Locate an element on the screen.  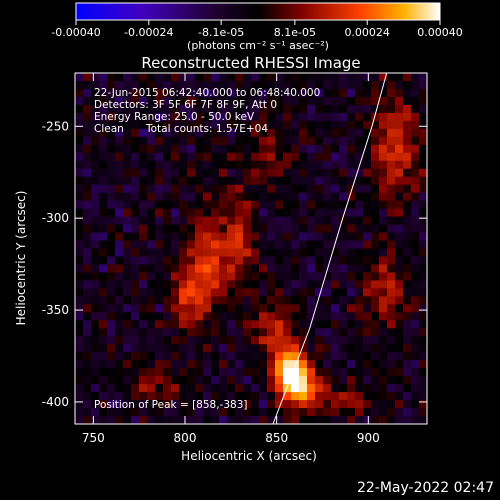
y-tick-label: -250 is located at coordinates (55, 126).